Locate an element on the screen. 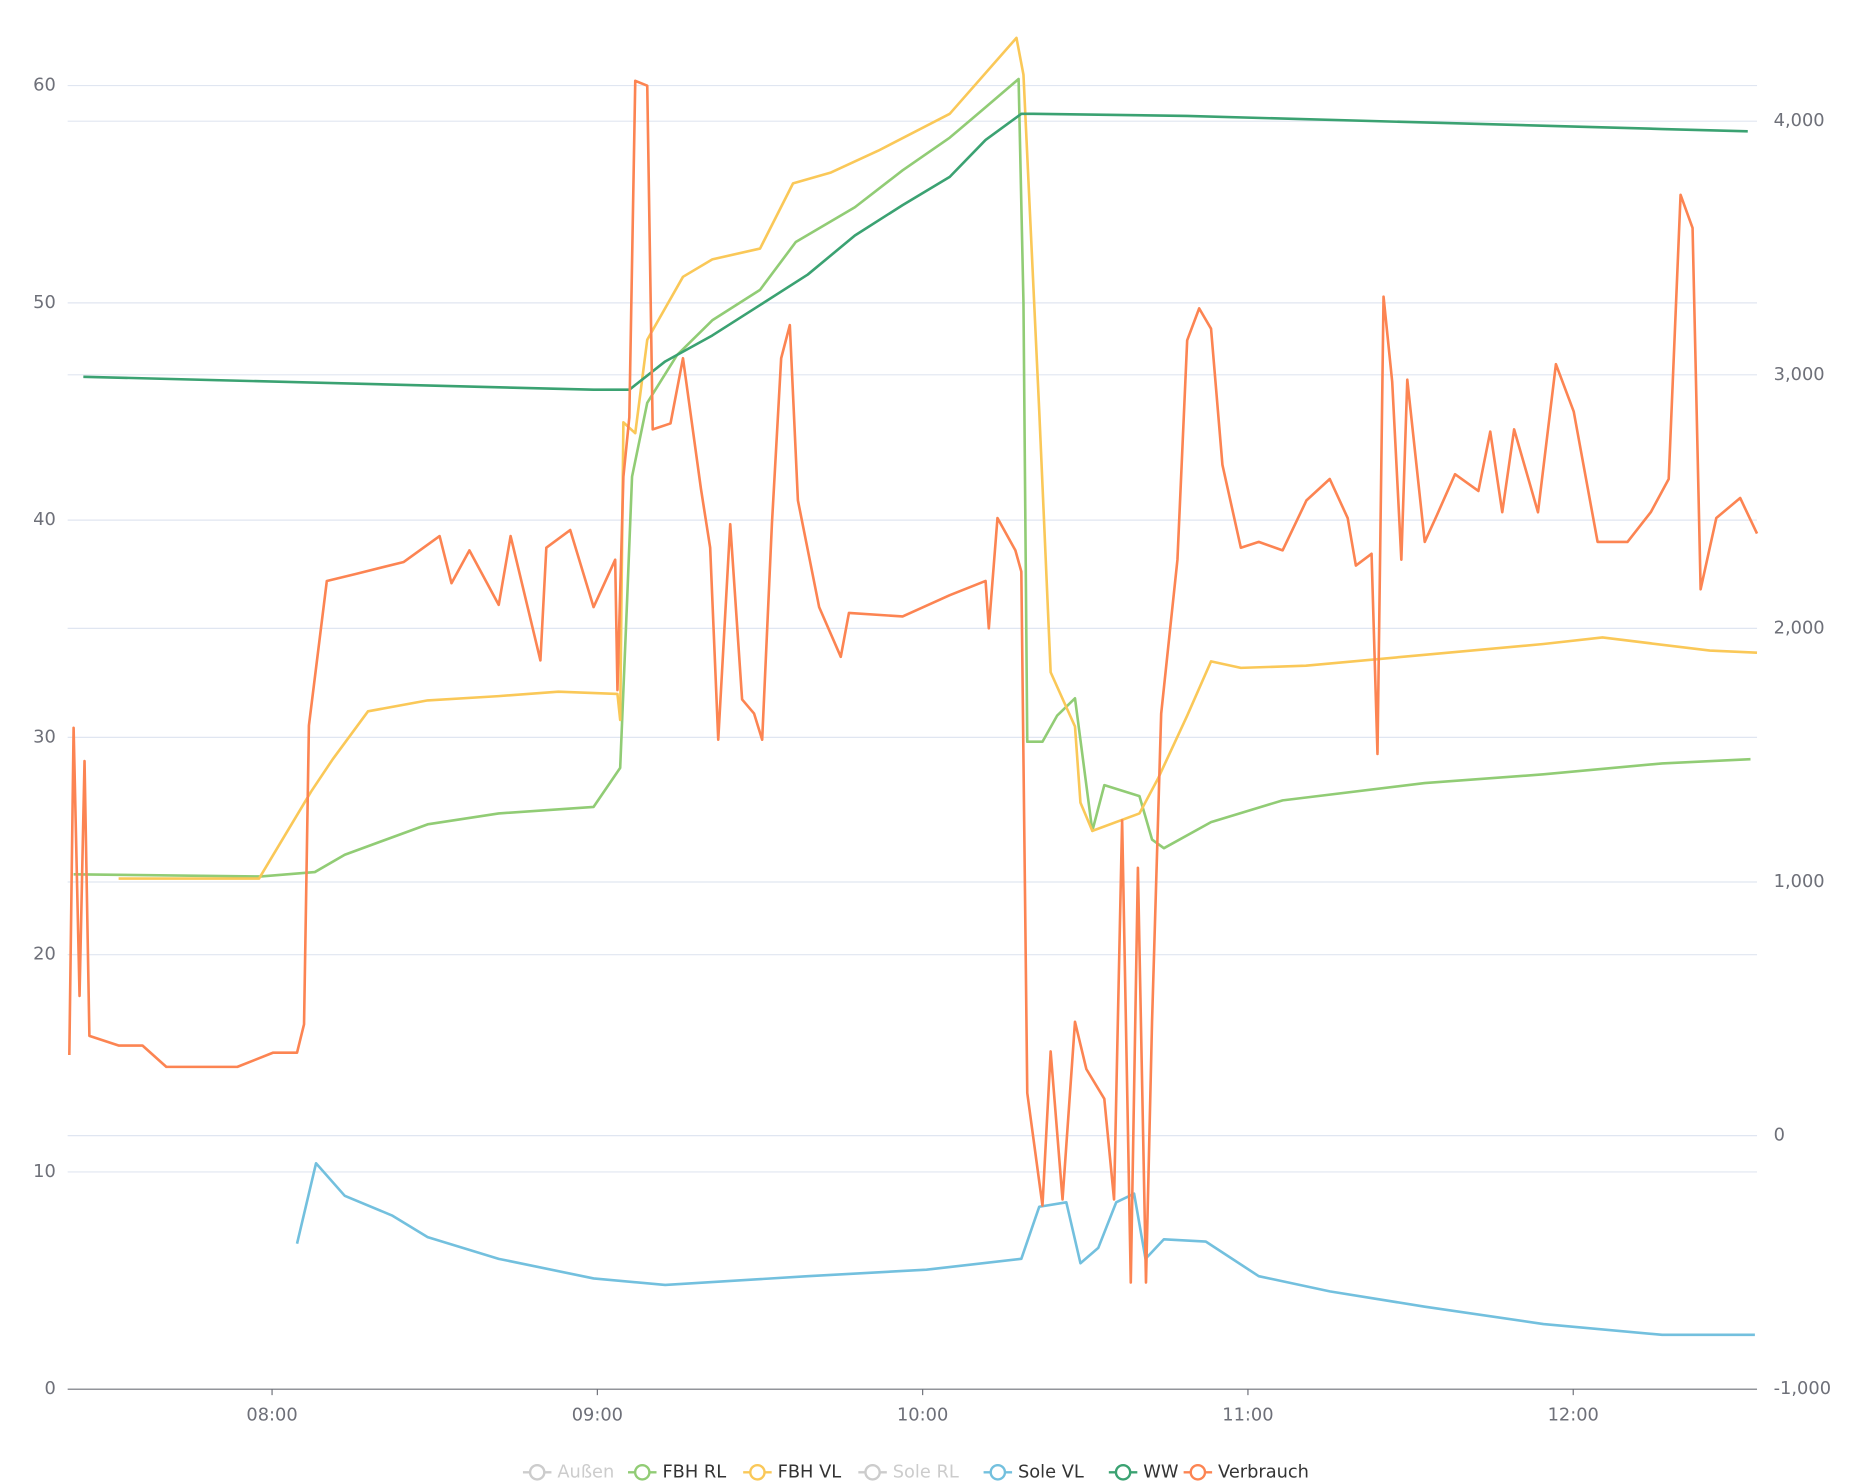 Image resolution: width=1852 pixels, height=1482 pixels. x-tick-label: 10:00 is located at coordinates (922, 1414).